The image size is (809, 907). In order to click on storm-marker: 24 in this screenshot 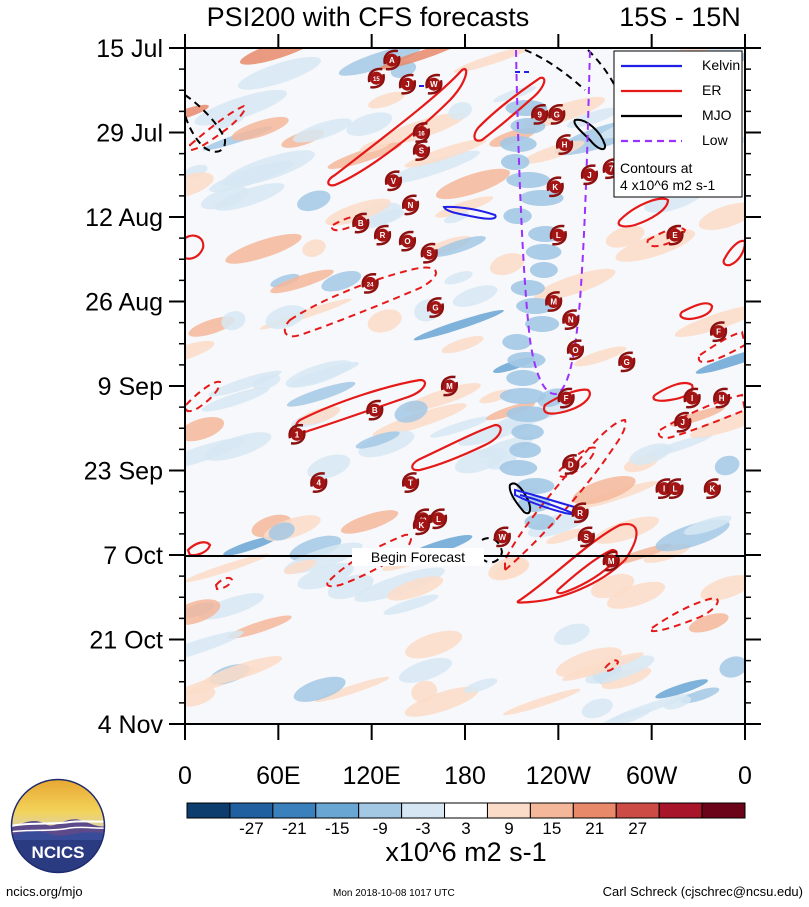, I will do `click(370, 283)`.